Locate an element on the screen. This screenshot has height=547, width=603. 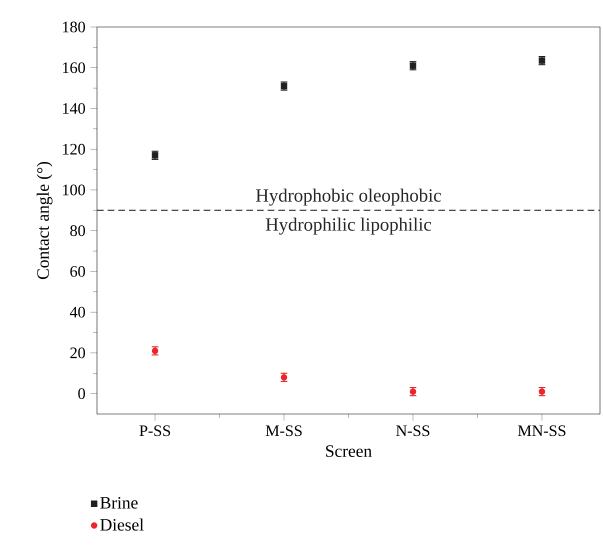
x-tick-label: M-SS is located at coordinates (284, 430).